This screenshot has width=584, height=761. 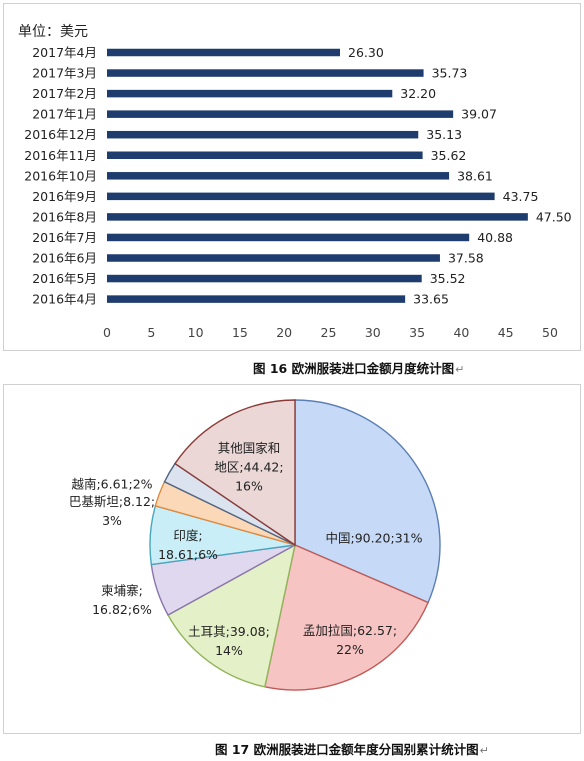 I want to click on slice-label: 14%, so click(x=229, y=650).